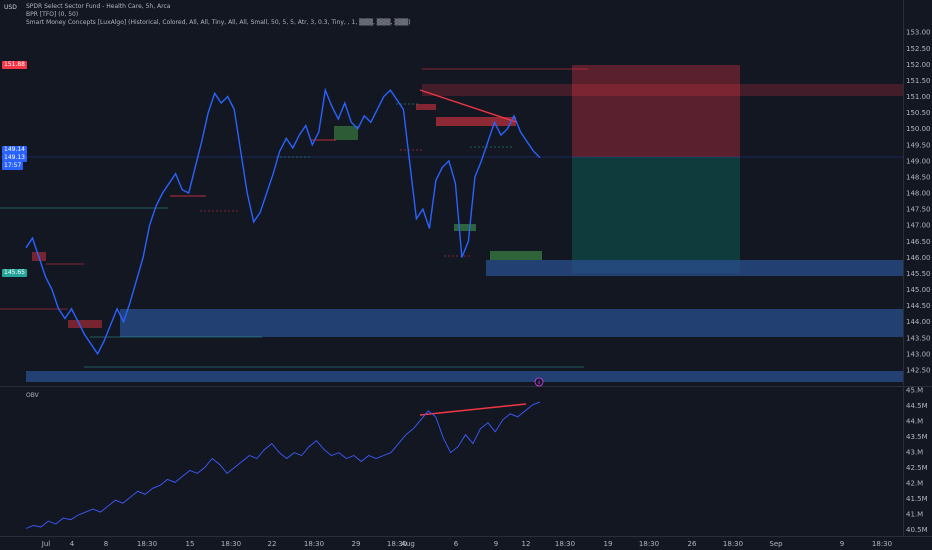 The width and height of the screenshot is (932, 550). I want to click on price-tick-label: 150.00, so click(918, 129).